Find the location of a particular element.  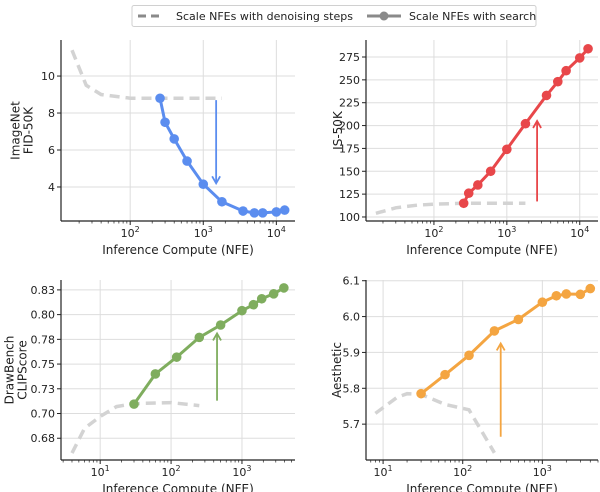

y-axis-label: CLIPScore is located at coordinates (23, 369).